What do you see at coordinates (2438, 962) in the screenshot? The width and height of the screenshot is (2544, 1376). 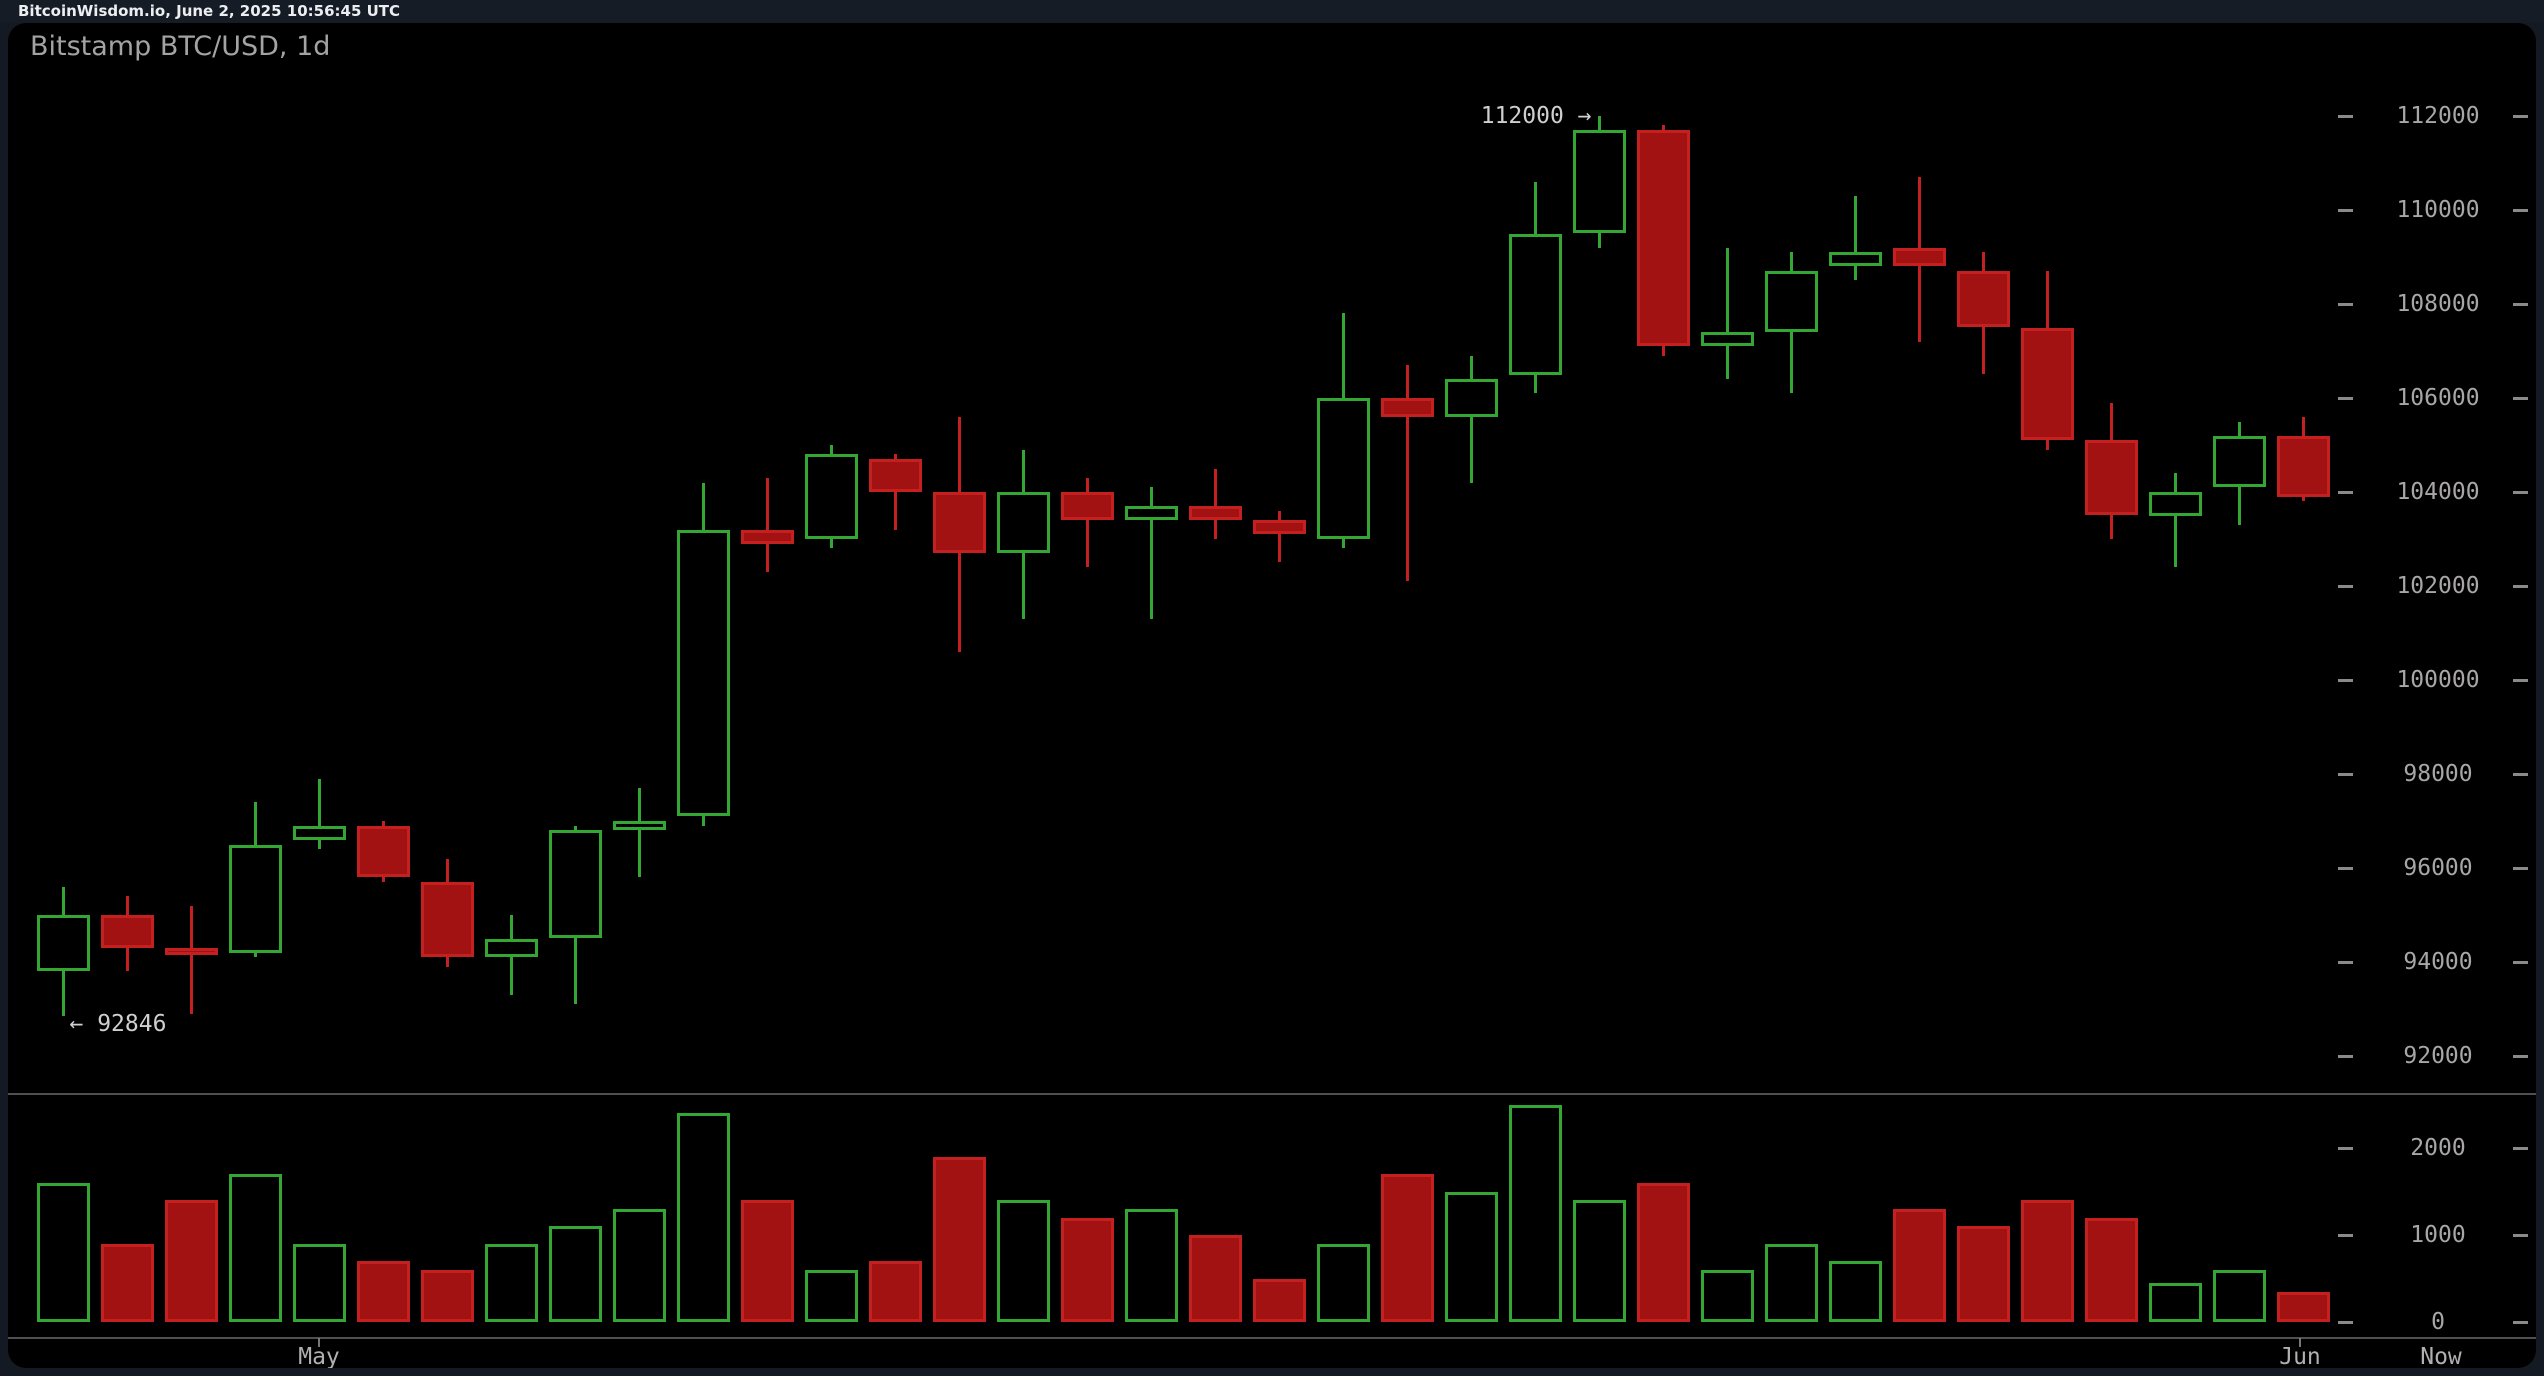 I see `axis-tick-label: 94000` at bounding box center [2438, 962].